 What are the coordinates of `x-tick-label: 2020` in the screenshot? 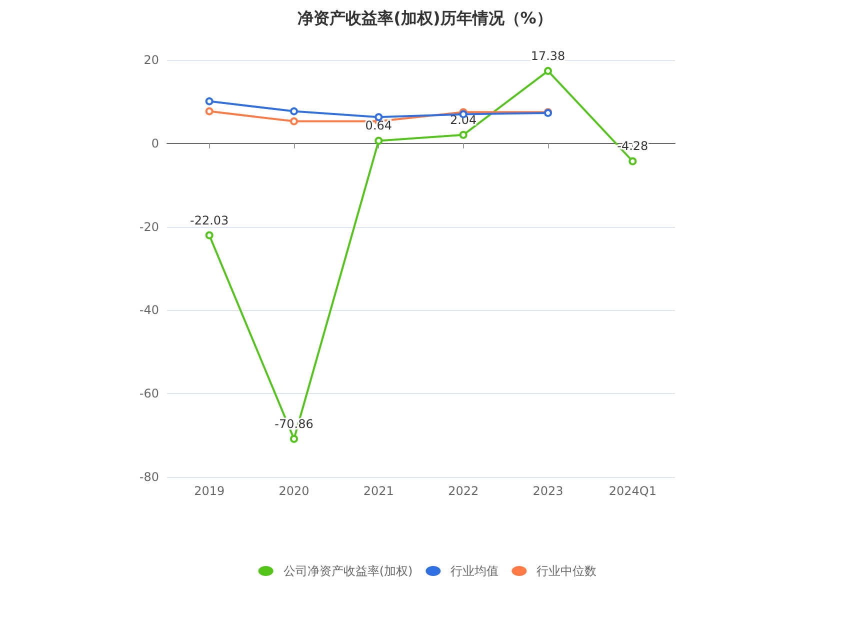 It's located at (294, 491).